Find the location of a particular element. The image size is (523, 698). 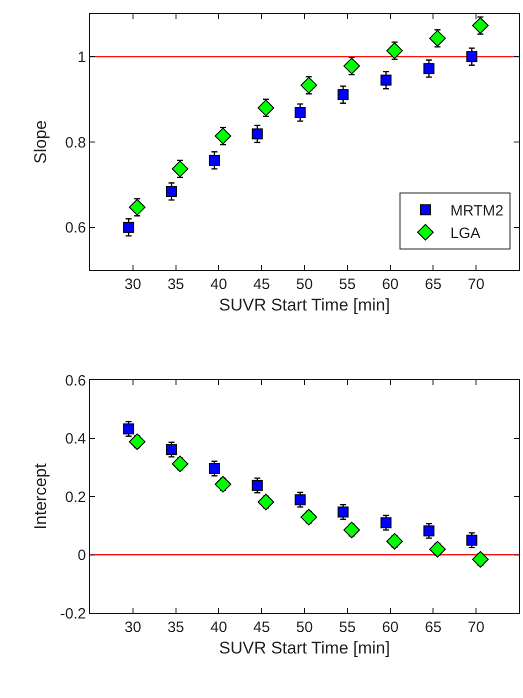

y-tick-label: 0.8 is located at coordinates (75, 143).